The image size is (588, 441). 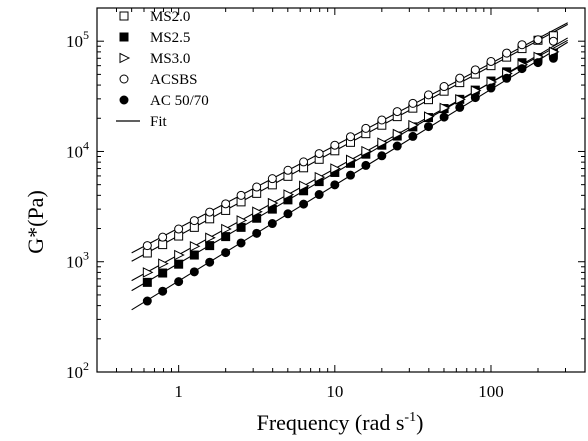 What do you see at coordinates (170, 17) in the screenshot?
I see `legend-label: MS2.0` at bounding box center [170, 17].